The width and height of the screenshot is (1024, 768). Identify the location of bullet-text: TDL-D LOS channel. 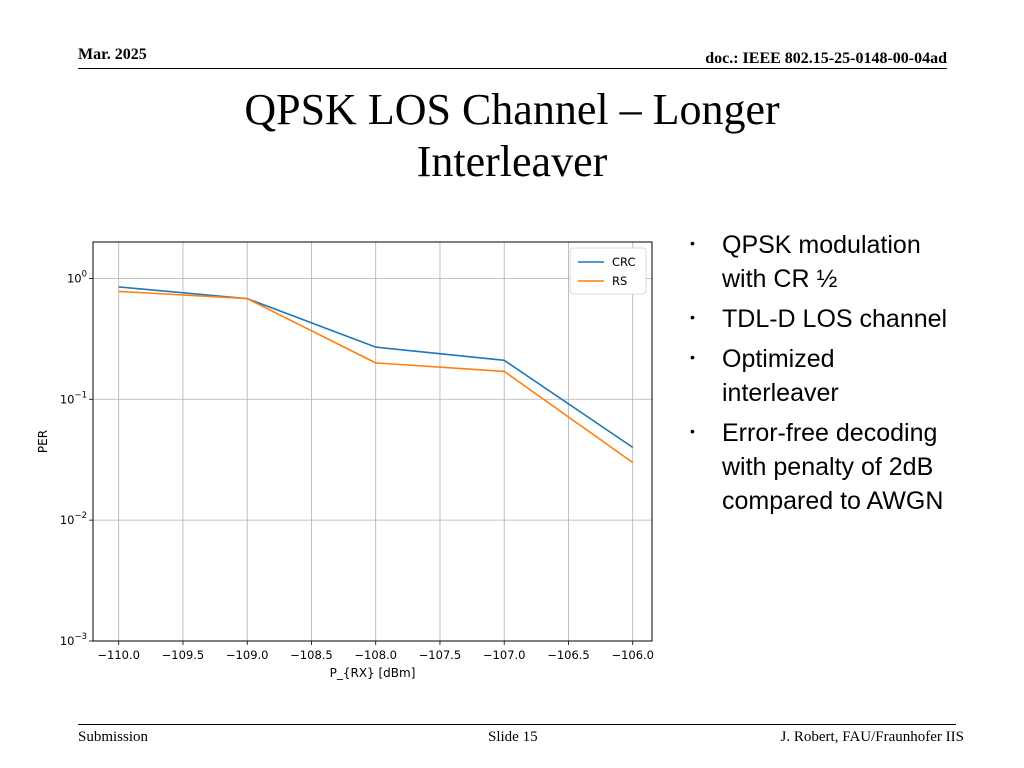
(835, 319).